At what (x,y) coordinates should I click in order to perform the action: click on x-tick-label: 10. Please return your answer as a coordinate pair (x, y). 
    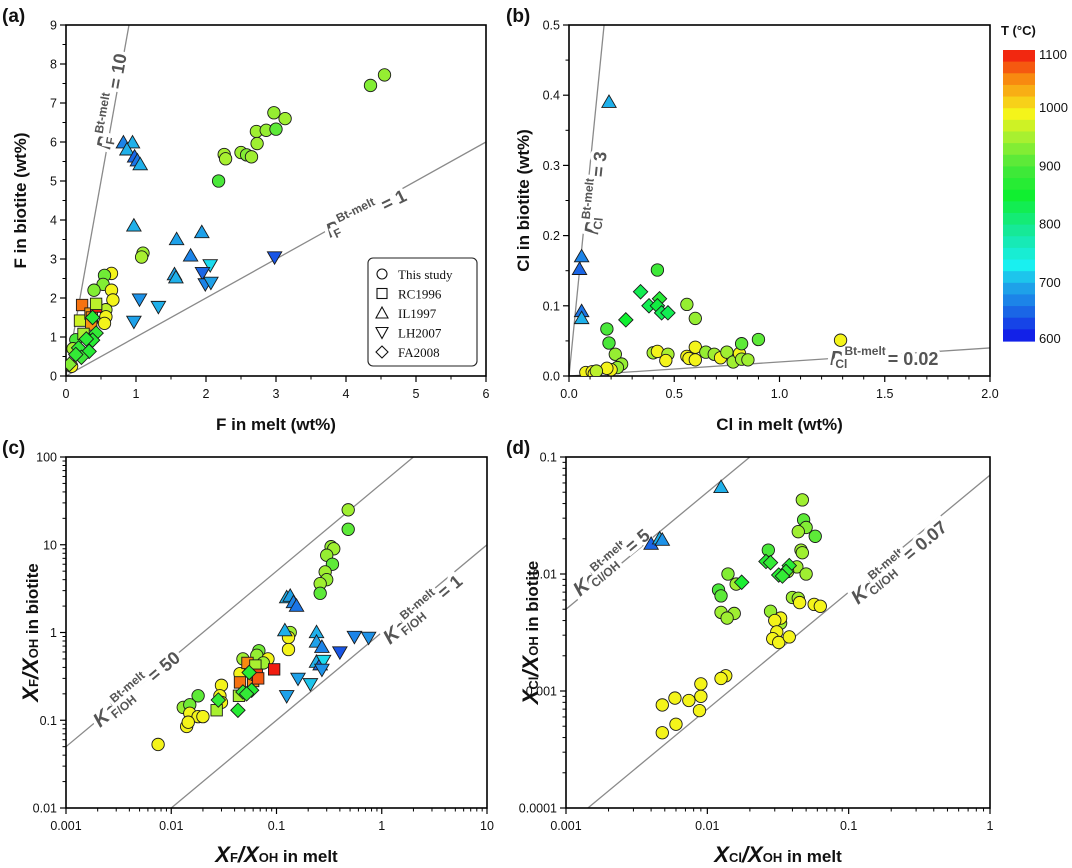
    Looking at the image, I should click on (487, 826).